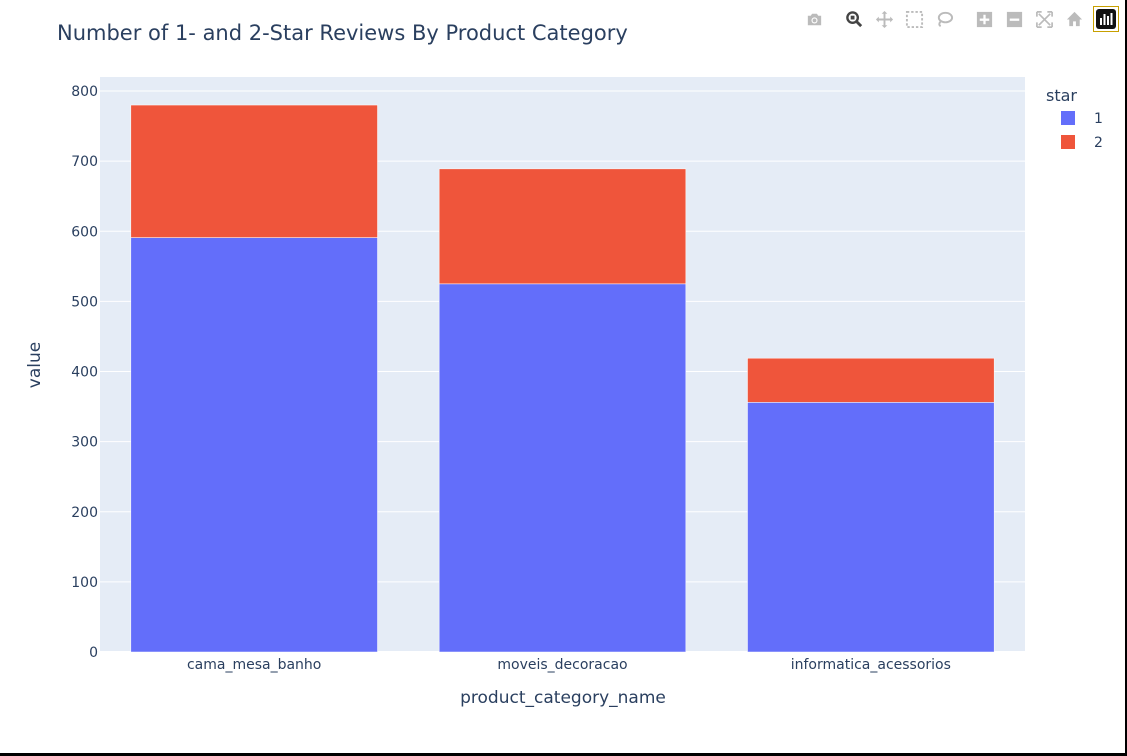 This screenshot has width=1127, height=756. Describe the element at coordinates (871, 665) in the screenshot. I see `x-tick-label: informatica_acessorios` at that location.